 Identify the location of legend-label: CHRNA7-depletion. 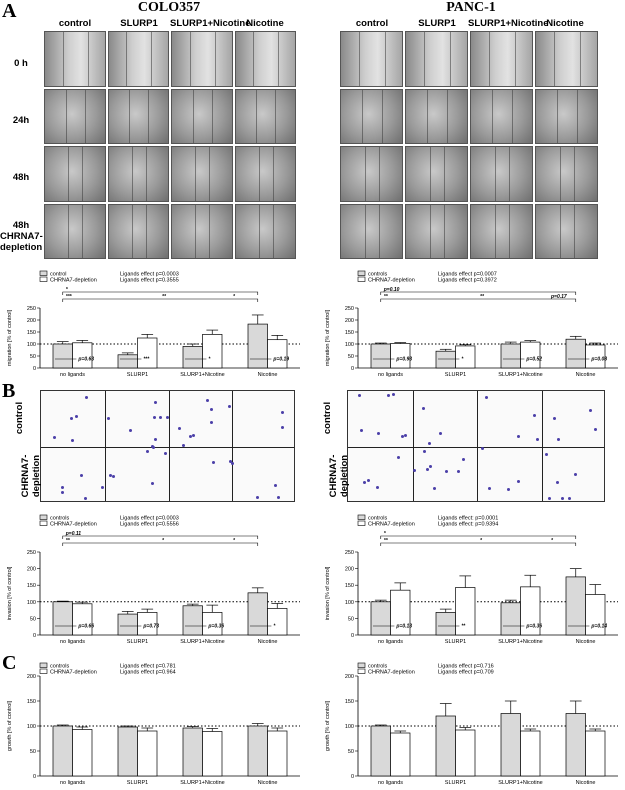
(73, 281).